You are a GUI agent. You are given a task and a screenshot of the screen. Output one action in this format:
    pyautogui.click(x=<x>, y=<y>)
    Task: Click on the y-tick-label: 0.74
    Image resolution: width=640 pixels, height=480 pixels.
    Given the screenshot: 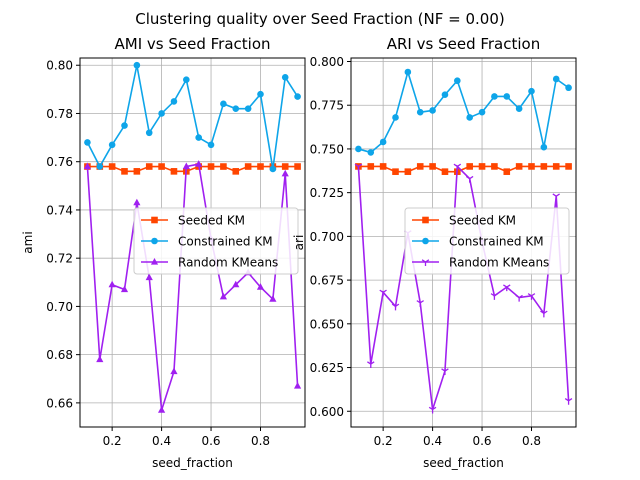 What is the action you would take?
    pyautogui.click(x=59, y=210)
    